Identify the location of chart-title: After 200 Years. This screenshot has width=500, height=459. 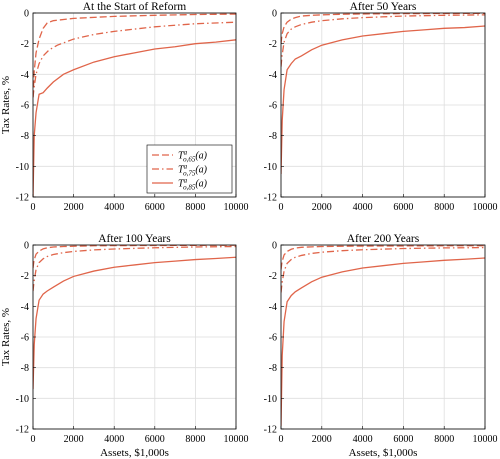
(383, 239).